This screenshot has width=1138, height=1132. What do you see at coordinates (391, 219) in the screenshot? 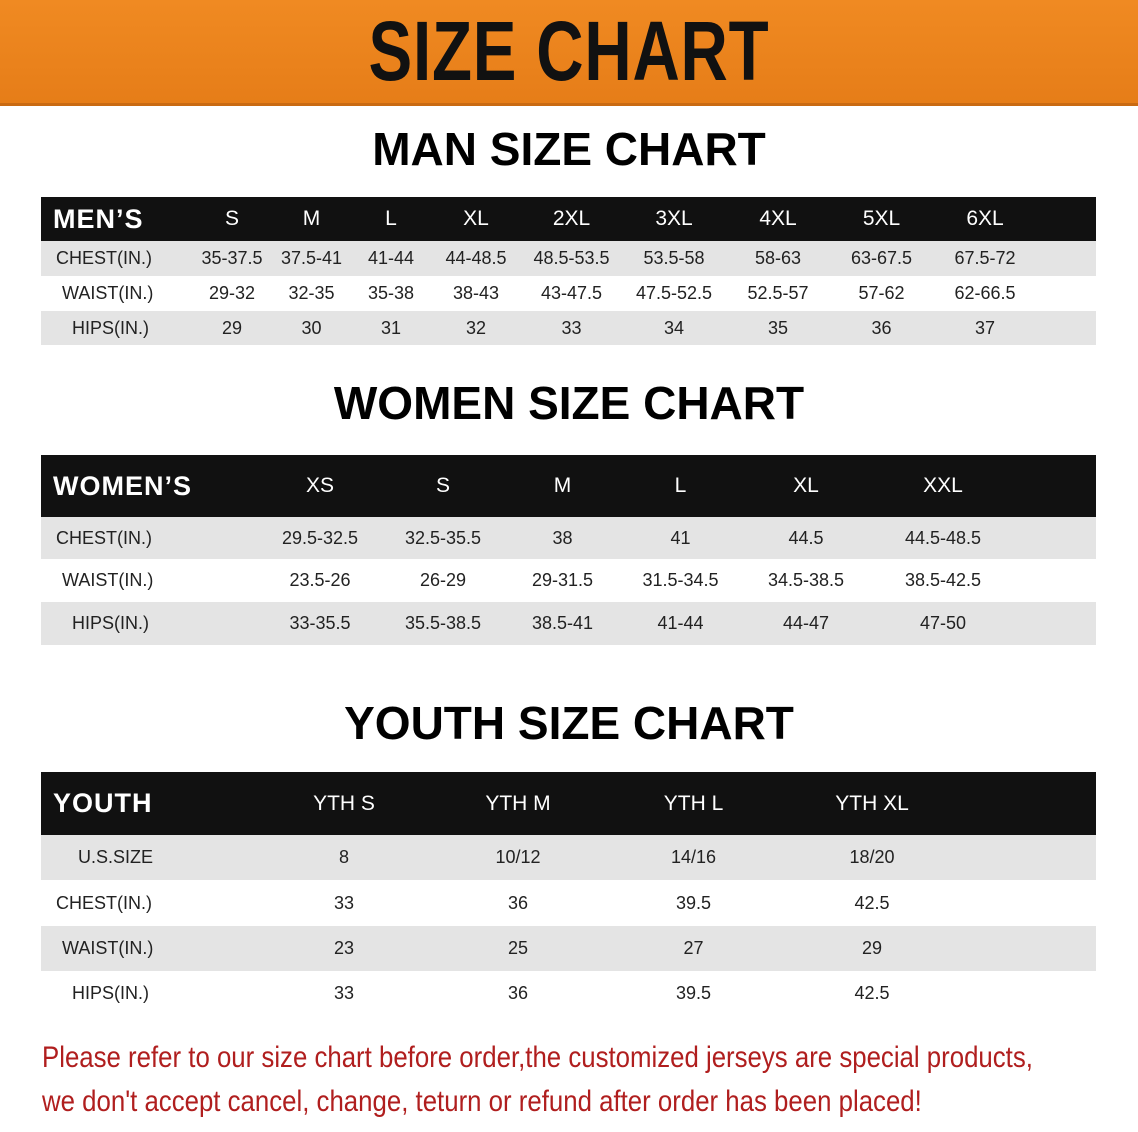
I see `size-header: L` at bounding box center [391, 219].